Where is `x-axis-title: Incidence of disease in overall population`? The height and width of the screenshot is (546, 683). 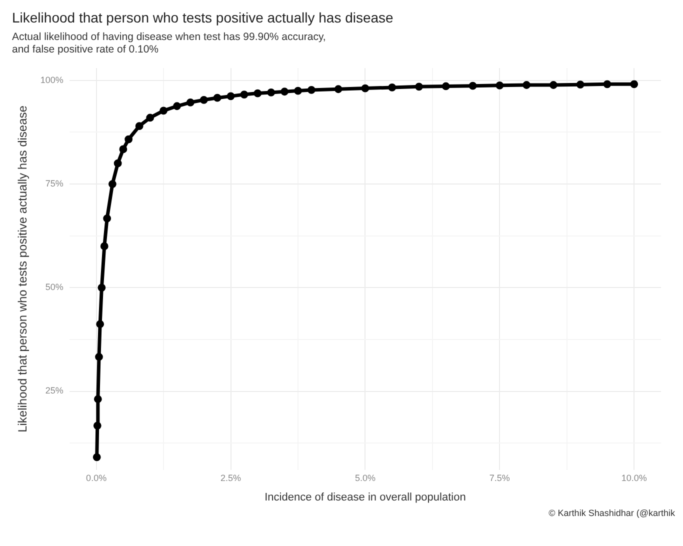 x-axis-title: Incidence of disease in overall population is located at coordinates (365, 497).